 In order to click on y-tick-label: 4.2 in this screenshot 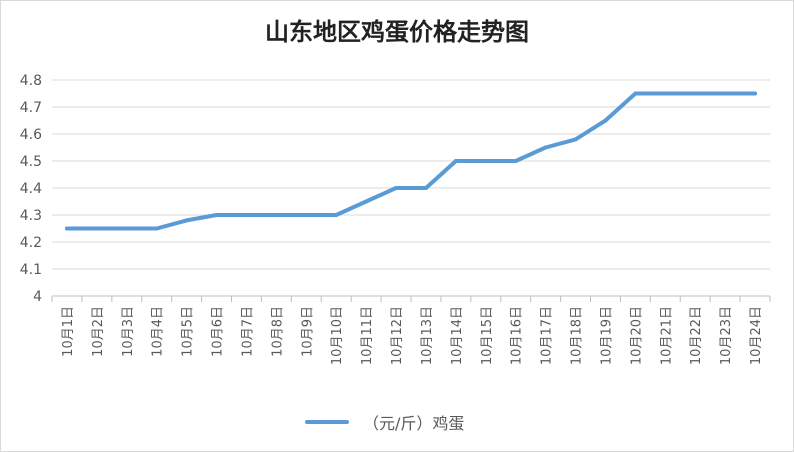, I will do `click(31, 243)`.